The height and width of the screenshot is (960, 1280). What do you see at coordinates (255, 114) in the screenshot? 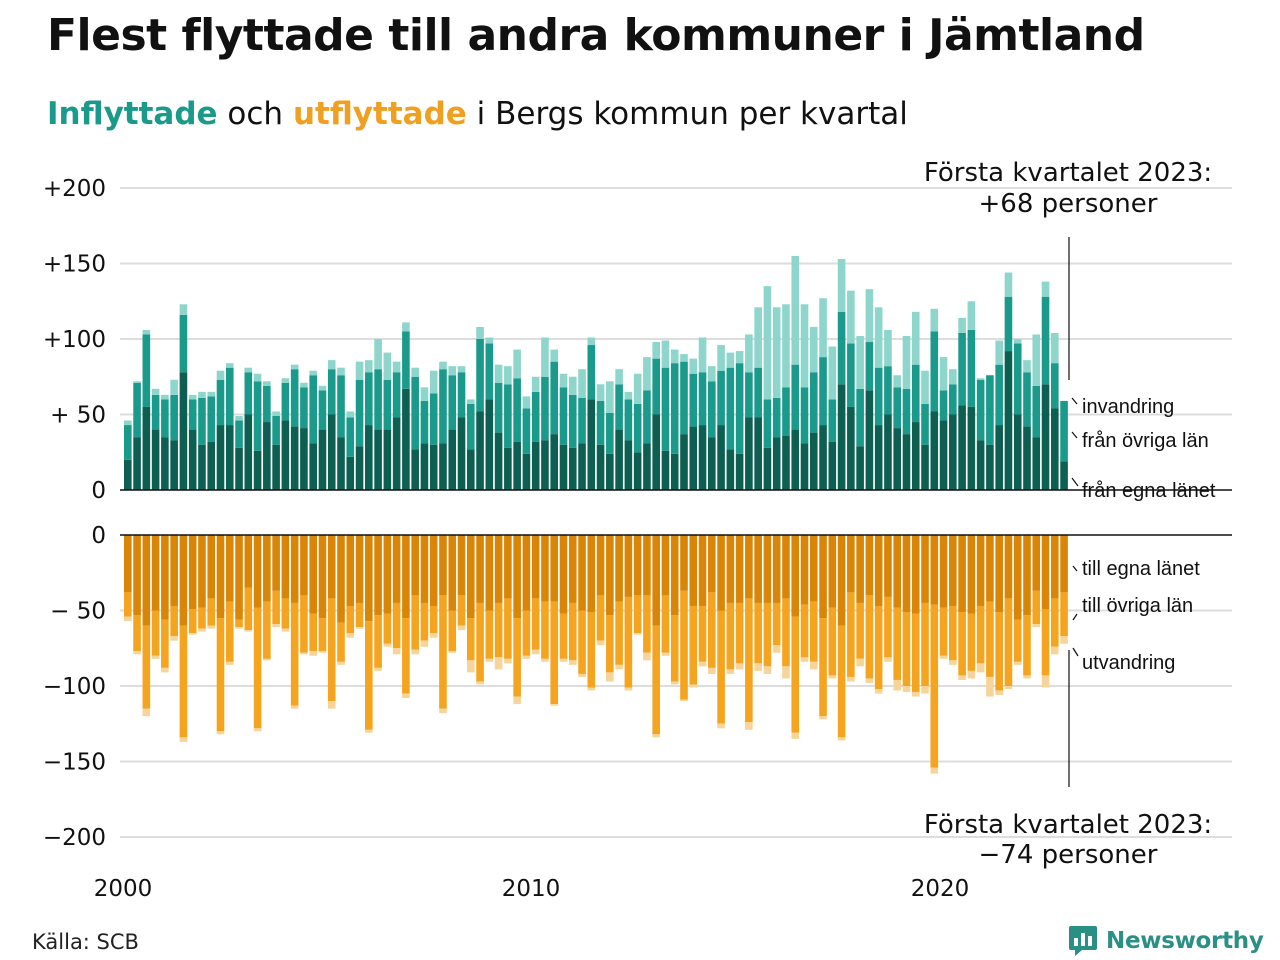
I see `subtitle-and: och` at bounding box center [255, 114].